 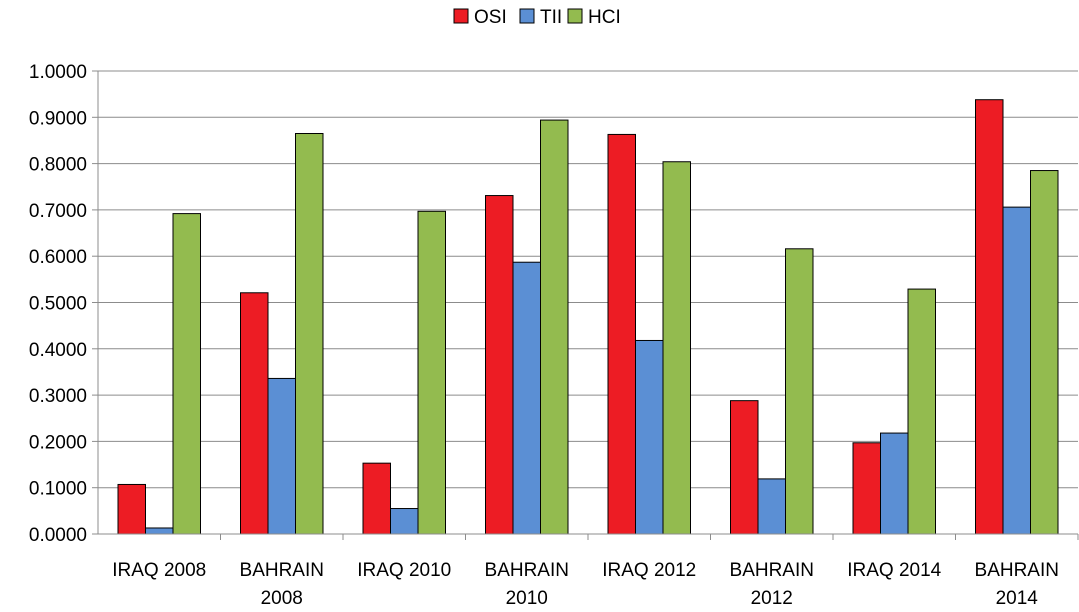 What do you see at coordinates (58, 211) in the screenshot?
I see `y-tick-label: 0.7000` at bounding box center [58, 211].